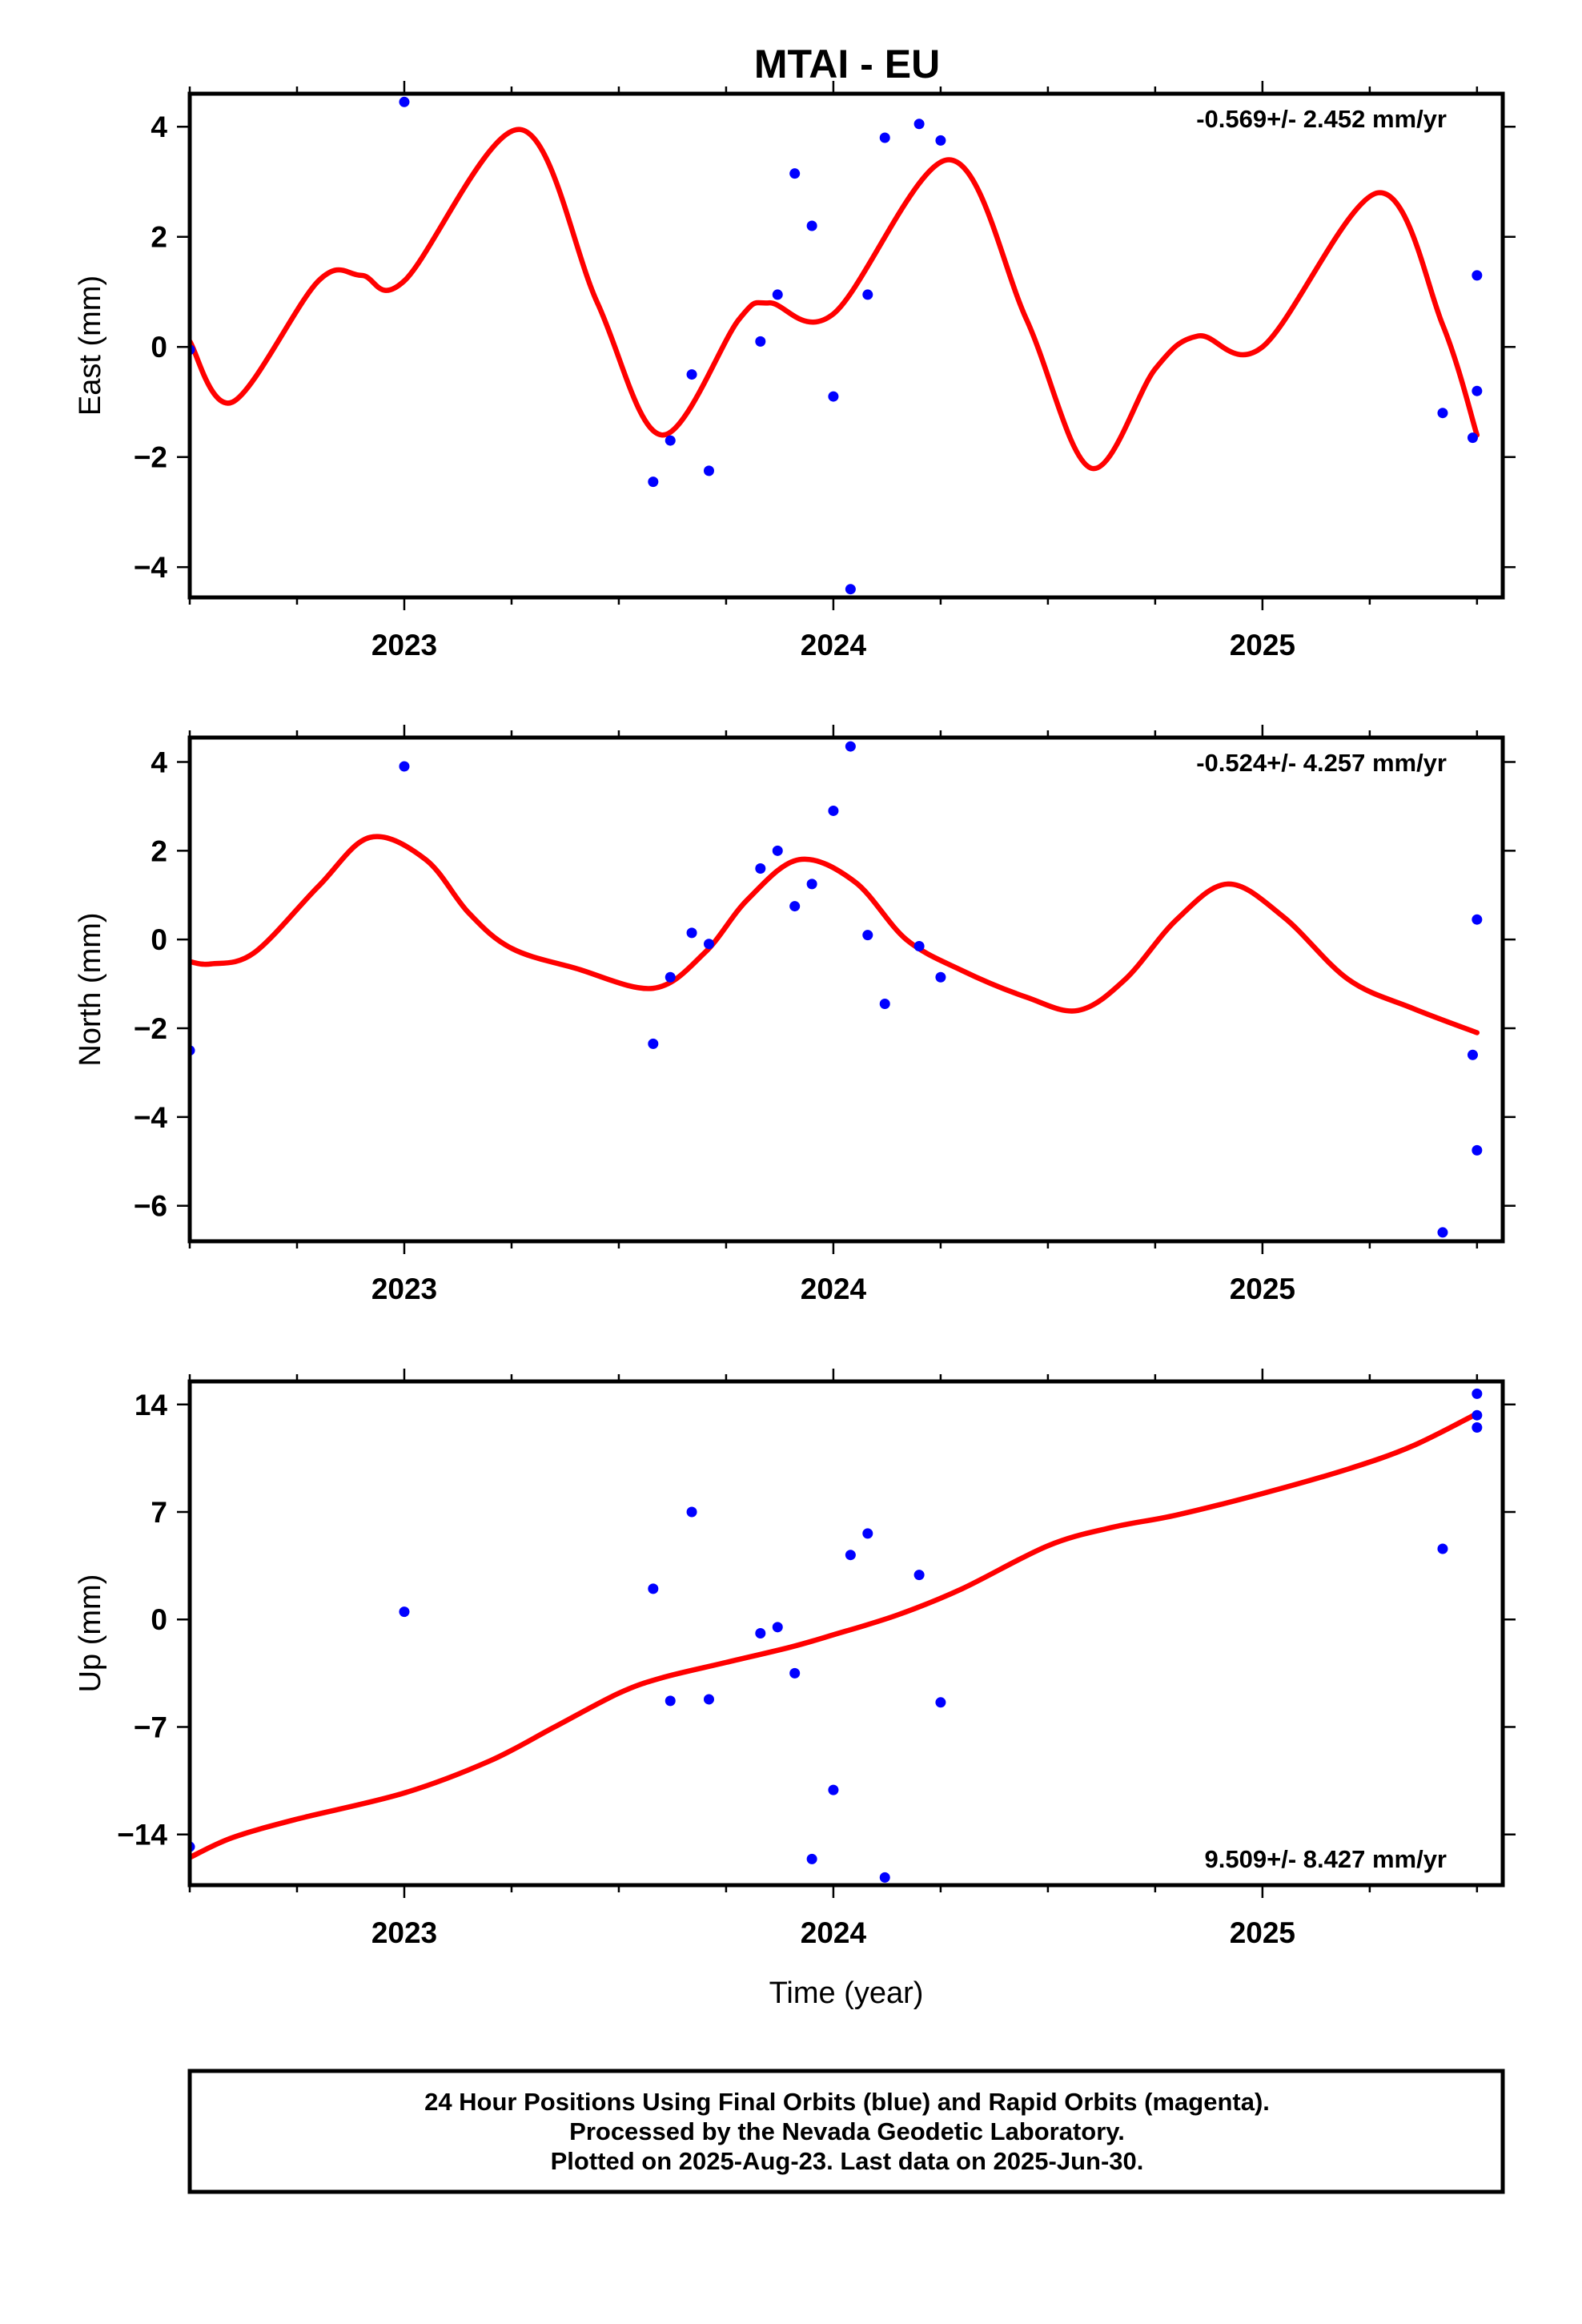 This screenshot has height=2324, width=1582. Describe the element at coordinates (151, 1727) in the screenshot. I see `y-tick-label: −7` at that location.